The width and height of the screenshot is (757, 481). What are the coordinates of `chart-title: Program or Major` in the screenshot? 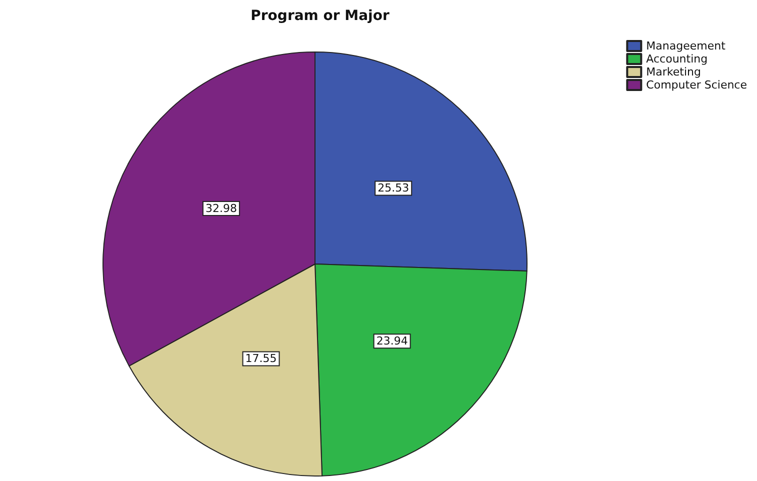 It's located at (320, 16).